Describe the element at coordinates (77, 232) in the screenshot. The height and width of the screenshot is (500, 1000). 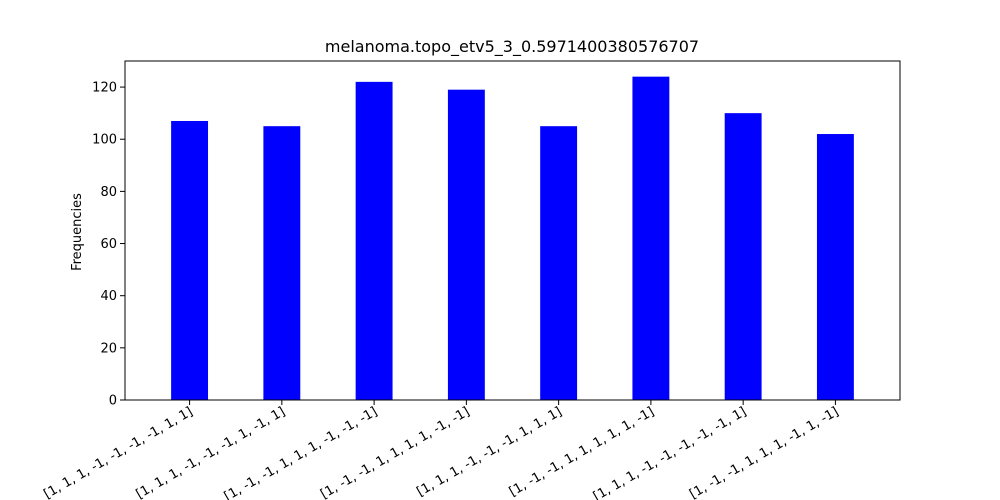
I see `y-axis-label: Frequencies` at that location.